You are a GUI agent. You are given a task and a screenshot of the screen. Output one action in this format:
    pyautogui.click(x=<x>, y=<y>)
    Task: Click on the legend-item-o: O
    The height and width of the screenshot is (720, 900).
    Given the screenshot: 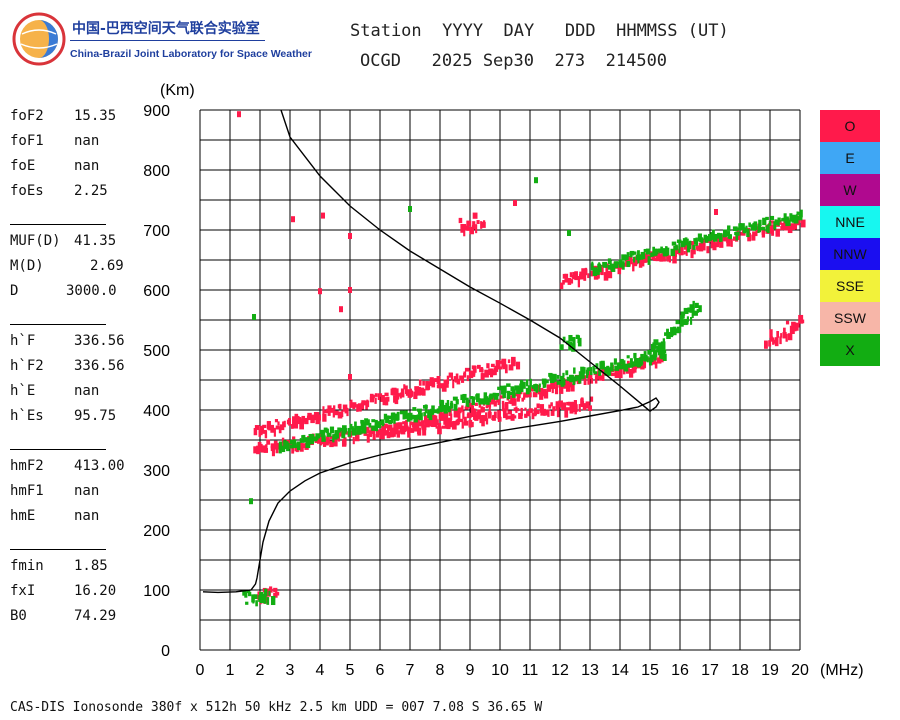 What is the action you would take?
    pyautogui.click(x=850, y=126)
    